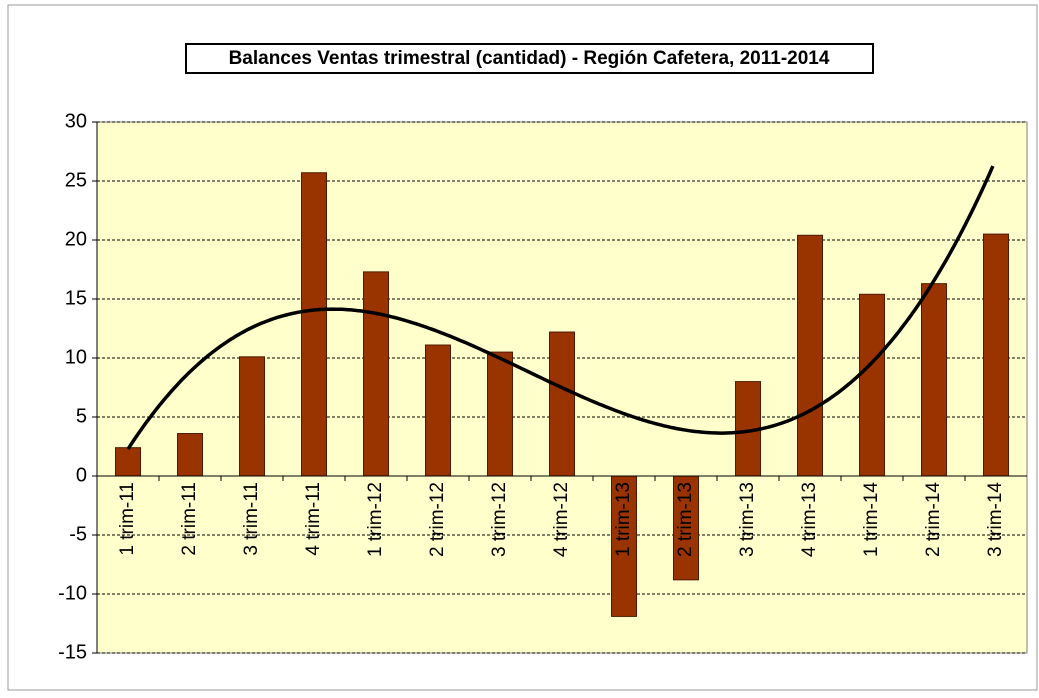 The image size is (1039, 698). What do you see at coordinates (72, 593) in the screenshot?
I see `y-tick-label: -10` at bounding box center [72, 593].